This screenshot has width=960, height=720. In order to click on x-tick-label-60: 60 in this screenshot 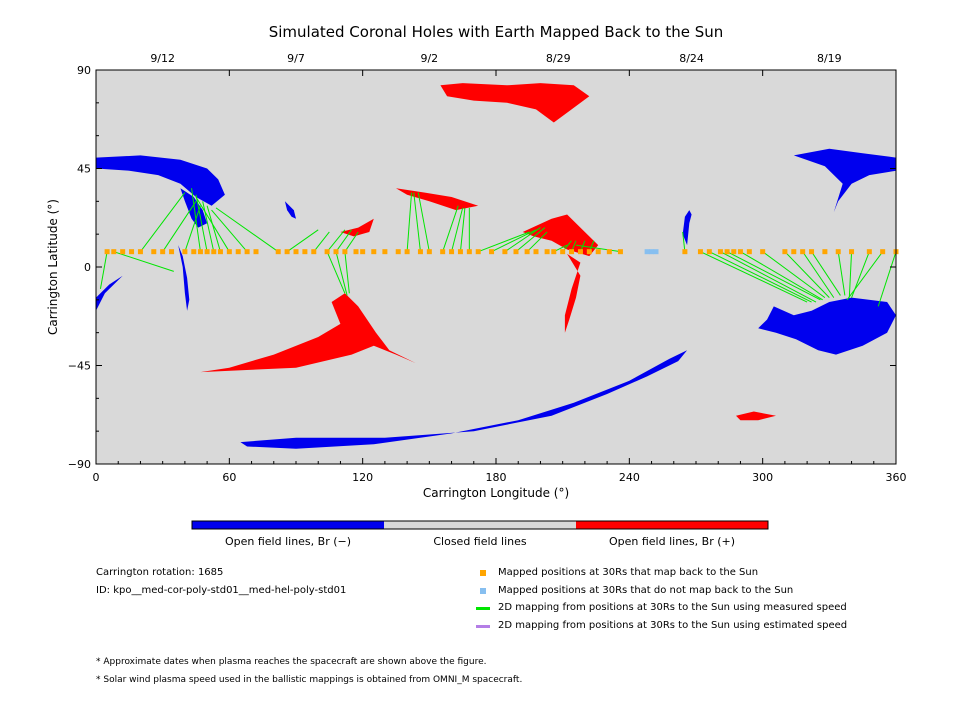, I will do `click(229, 477)`.